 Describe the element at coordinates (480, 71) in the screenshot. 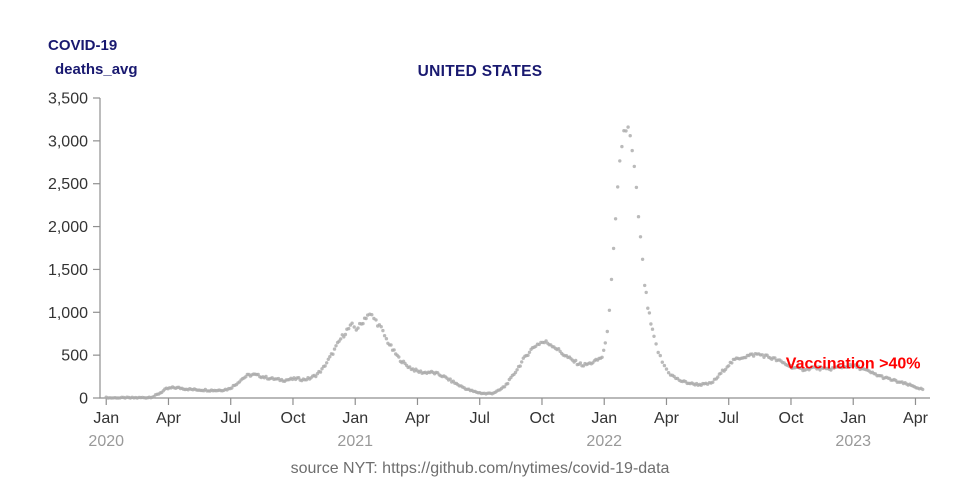

I see `chart-title: UNITED STATES` at that location.